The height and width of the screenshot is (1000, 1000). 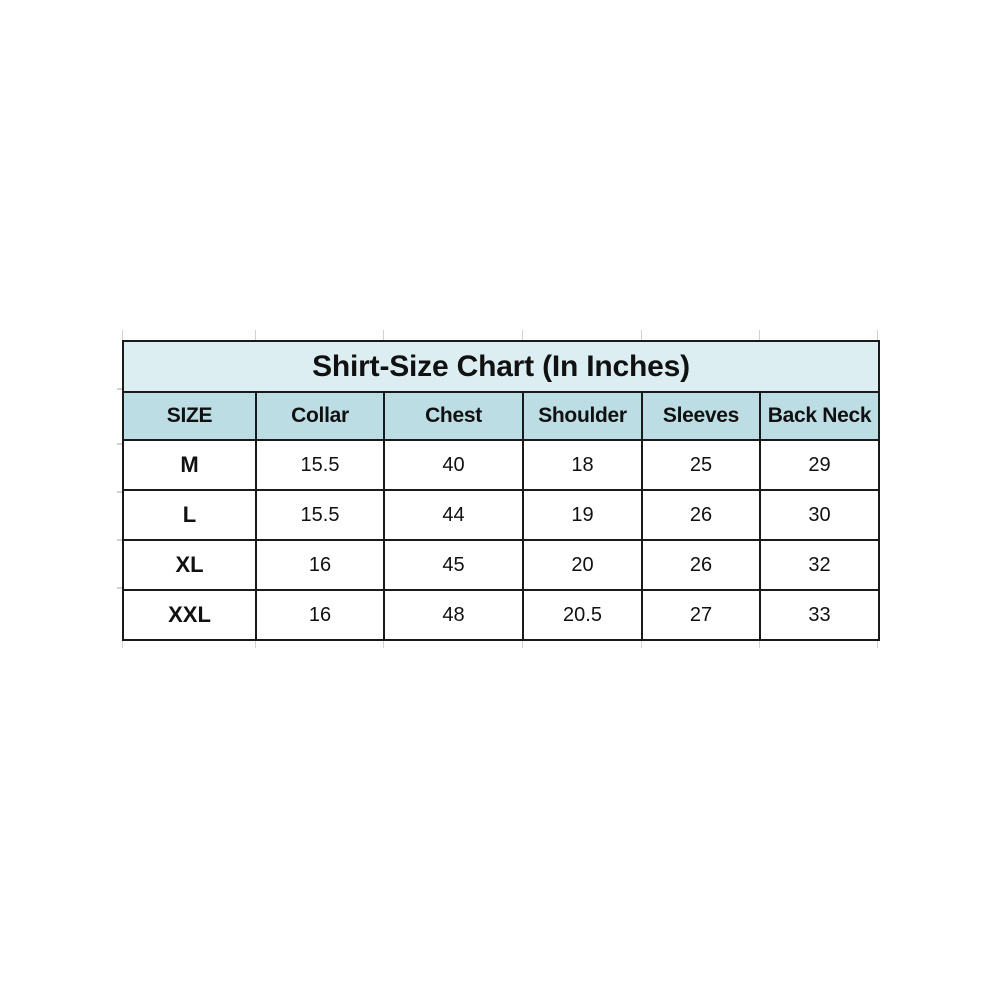 What do you see at coordinates (453, 465) in the screenshot?
I see `cell-chest: 40` at bounding box center [453, 465].